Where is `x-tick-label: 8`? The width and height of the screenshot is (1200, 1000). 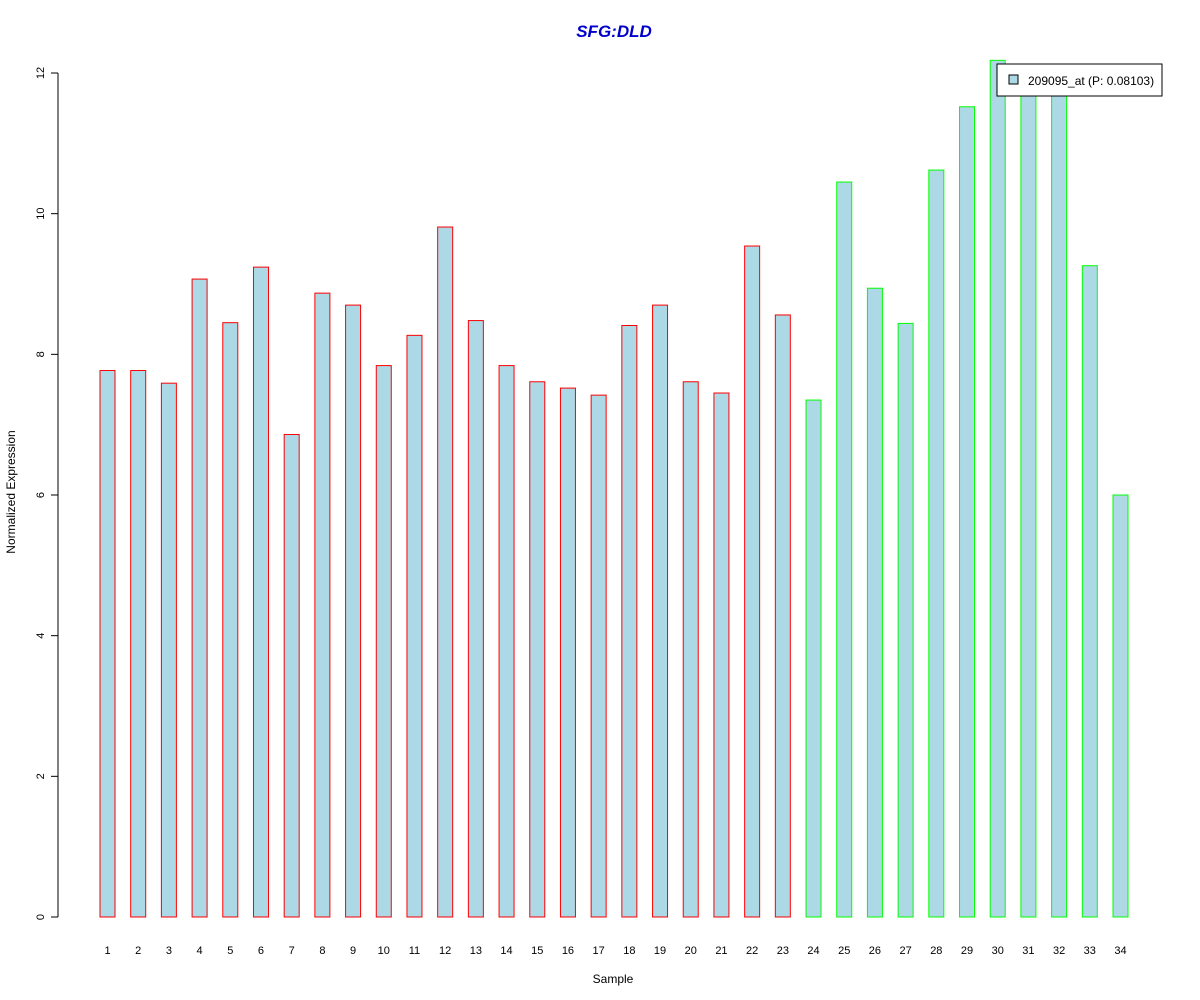
x-tick-label: 8 is located at coordinates (322, 951).